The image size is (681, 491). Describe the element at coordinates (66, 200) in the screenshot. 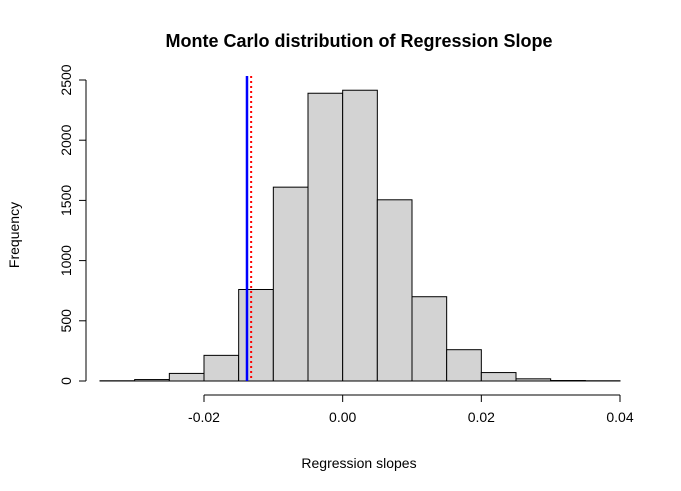

I see `y-tick-label: 1500` at that location.